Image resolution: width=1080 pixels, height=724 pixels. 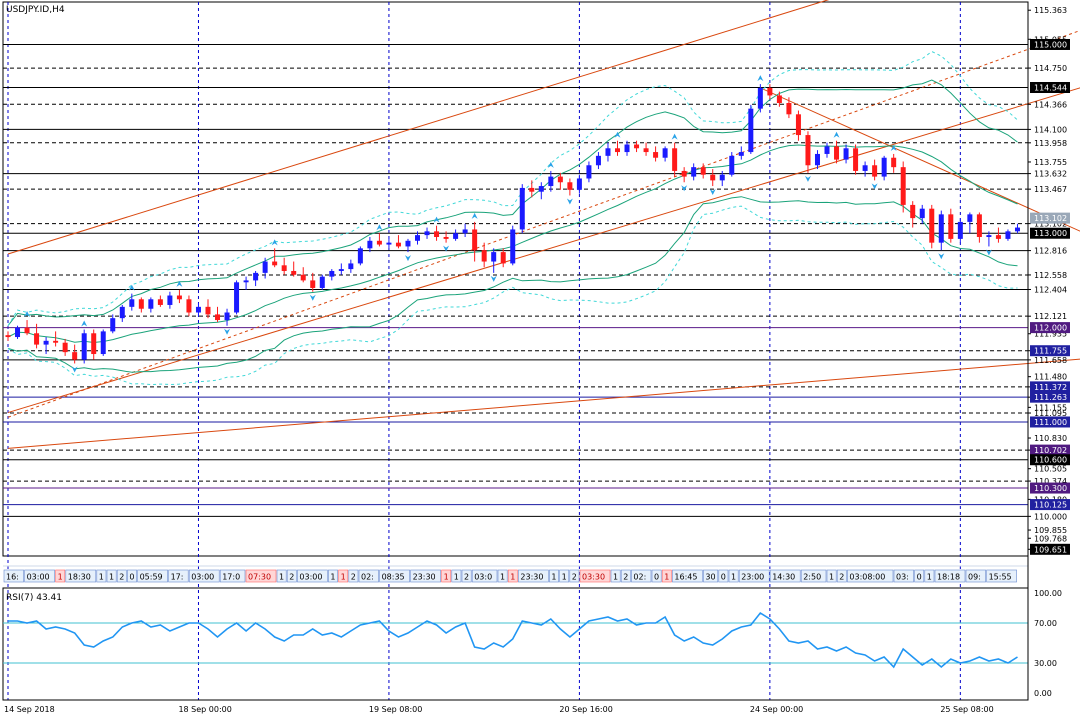 I want to click on rsi-tick-label: 100.00, so click(x=1048, y=593).